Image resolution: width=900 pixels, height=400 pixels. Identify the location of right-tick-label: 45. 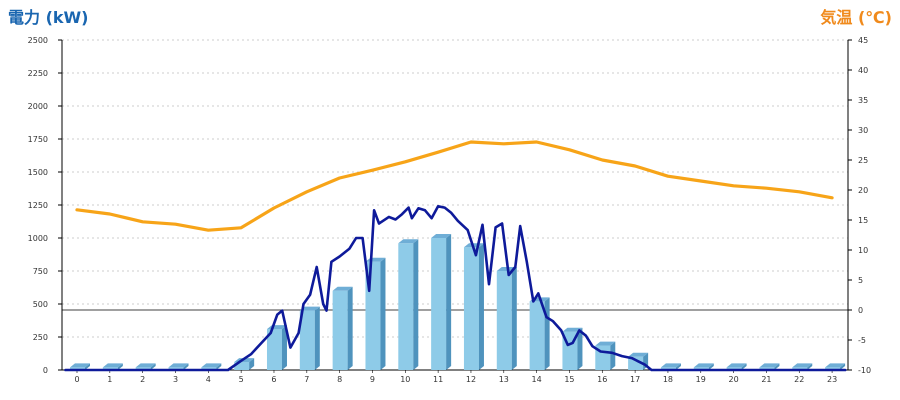
(863, 40).